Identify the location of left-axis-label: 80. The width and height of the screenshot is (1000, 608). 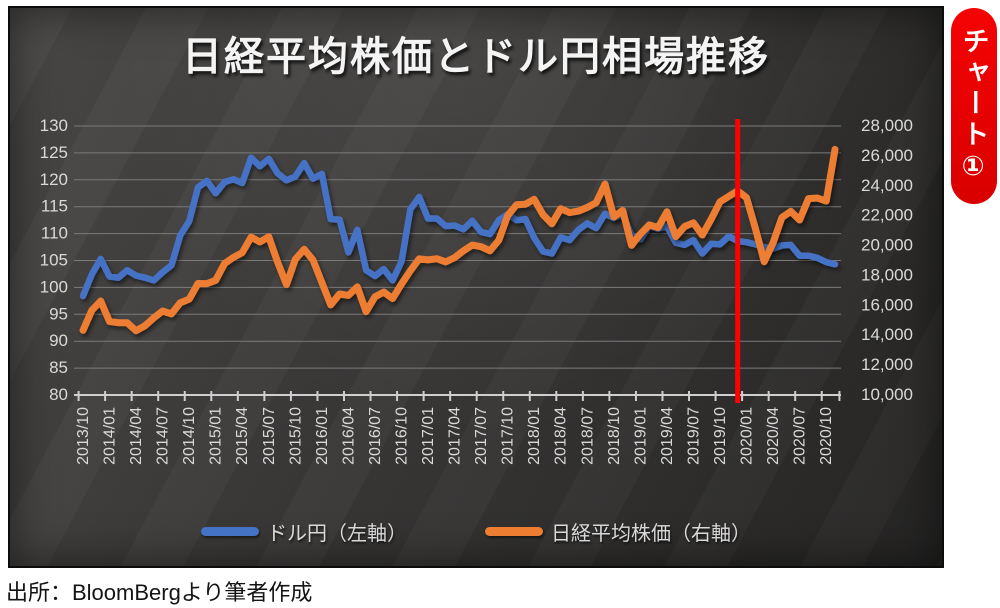
(58, 394).